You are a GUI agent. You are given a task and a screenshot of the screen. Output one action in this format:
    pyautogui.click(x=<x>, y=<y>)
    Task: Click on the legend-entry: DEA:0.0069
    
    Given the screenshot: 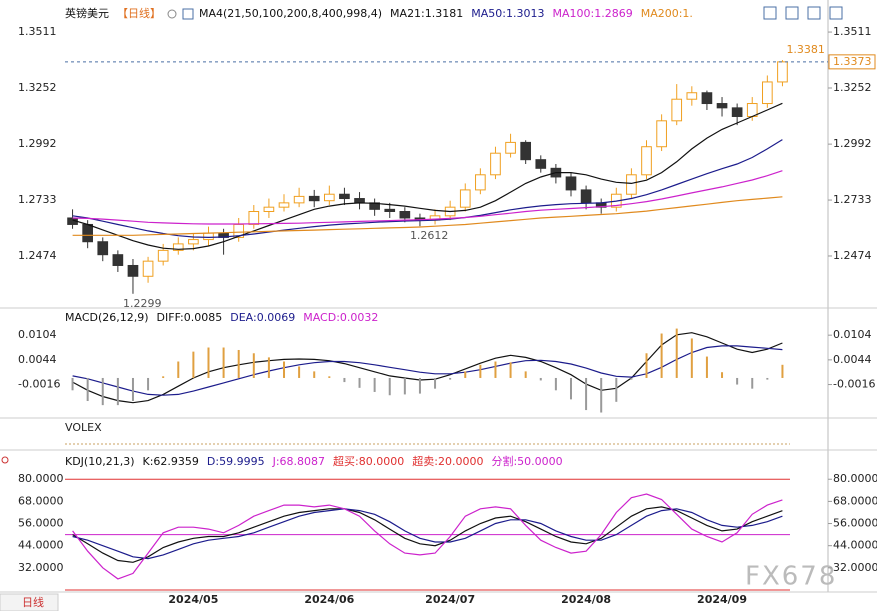 What is the action you would take?
    pyautogui.click(x=262, y=317)
    